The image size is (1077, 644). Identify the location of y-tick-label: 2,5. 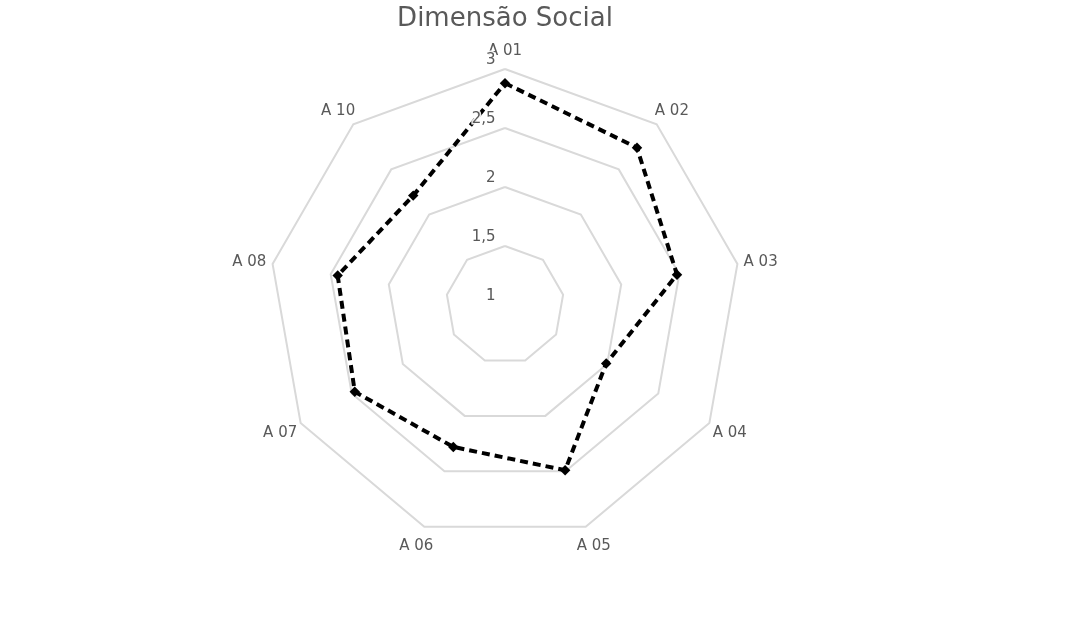
(483, 117).